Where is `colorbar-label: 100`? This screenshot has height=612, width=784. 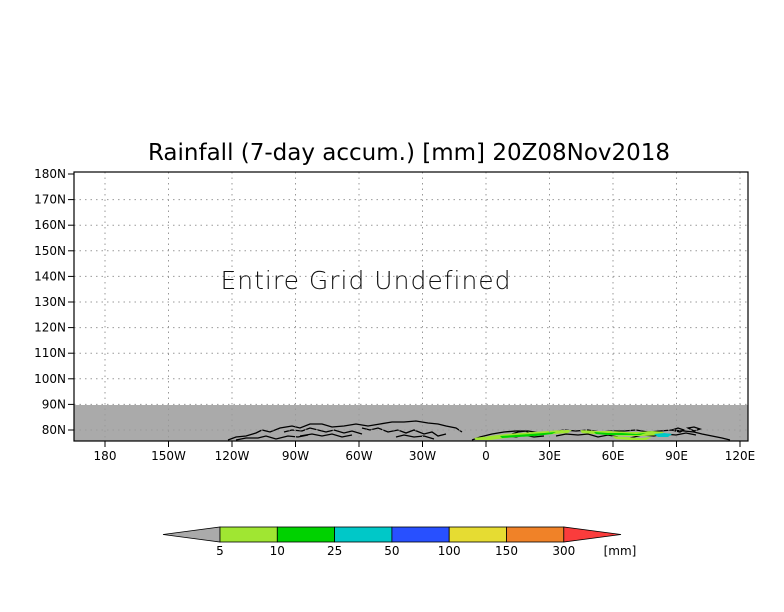
colorbar-label: 100 is located at coordinates (449, 551).